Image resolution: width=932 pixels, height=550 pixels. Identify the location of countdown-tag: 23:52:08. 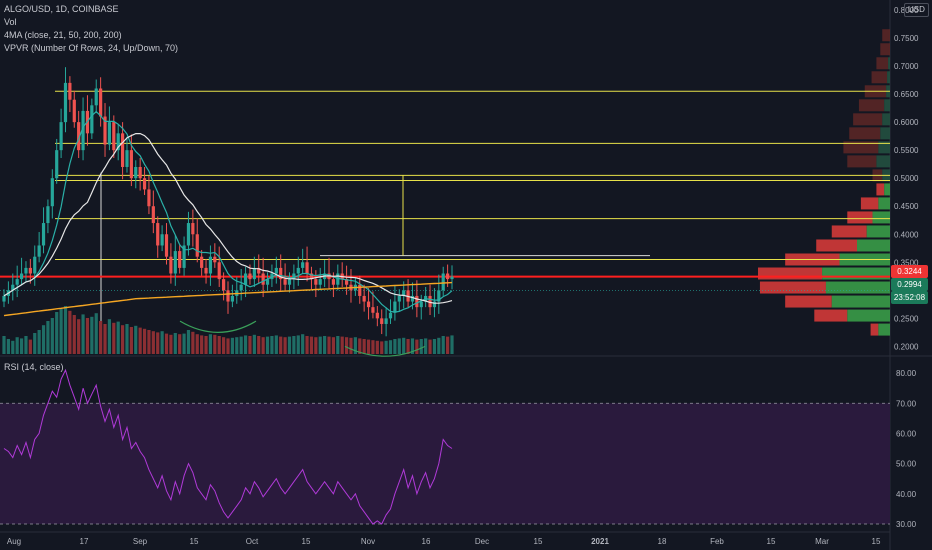
(909, 297).